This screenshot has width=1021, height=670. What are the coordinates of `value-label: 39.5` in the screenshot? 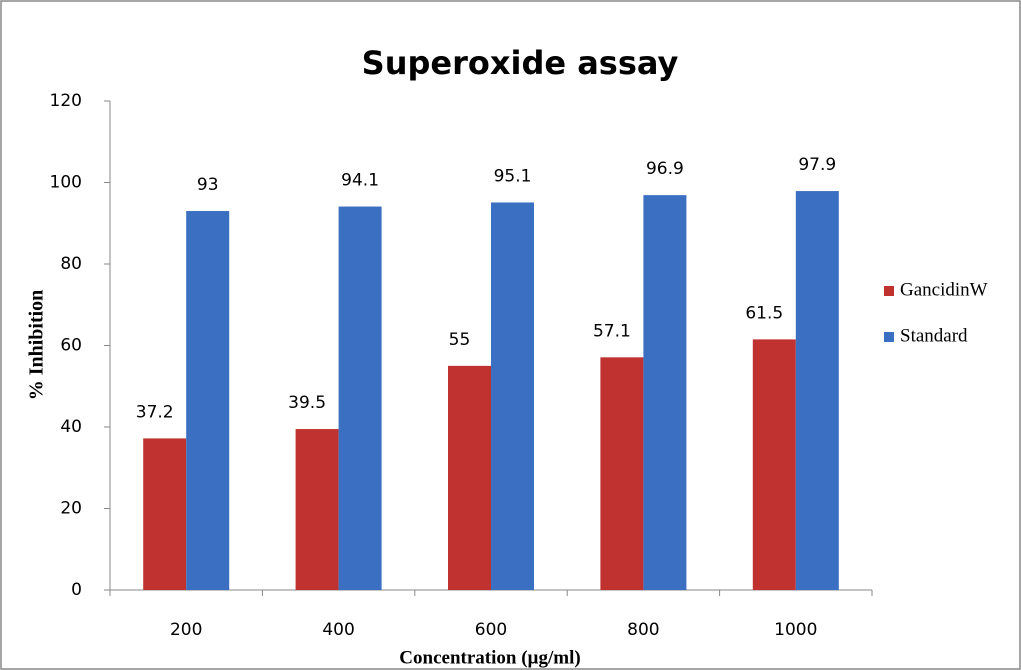 It's located at (307, 403).